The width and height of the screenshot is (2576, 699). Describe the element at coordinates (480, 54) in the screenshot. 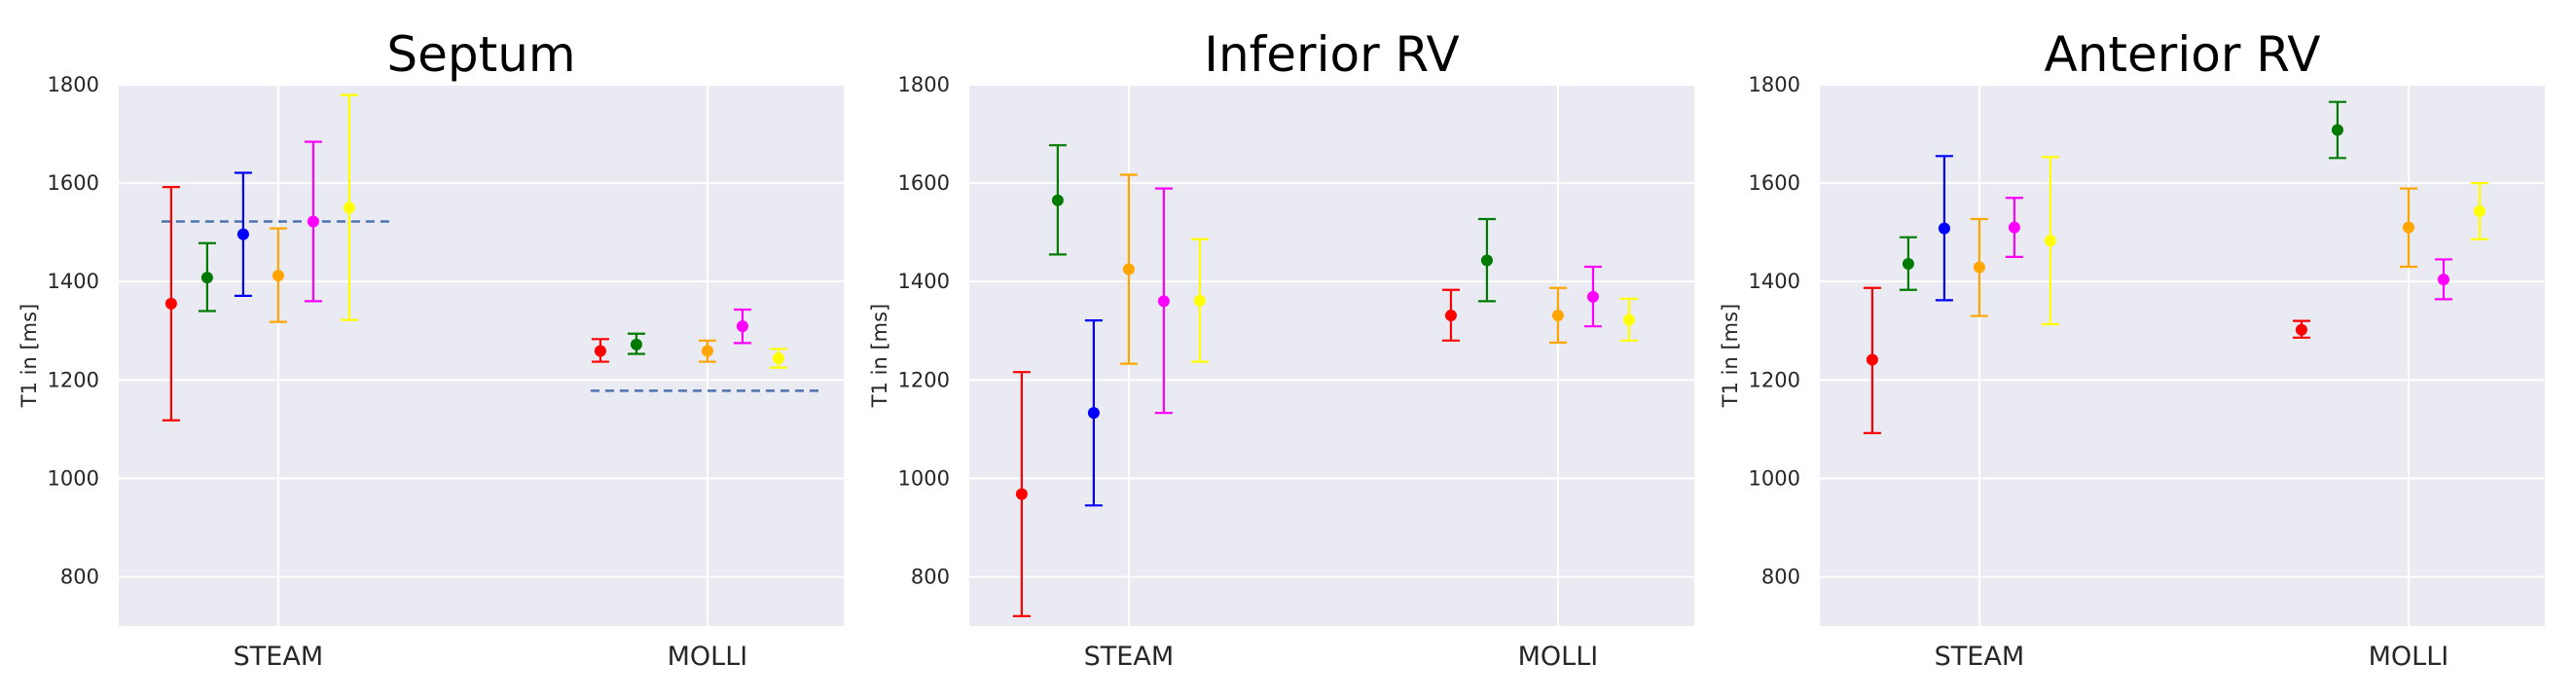

I see `chart-title: Septum` at that location.